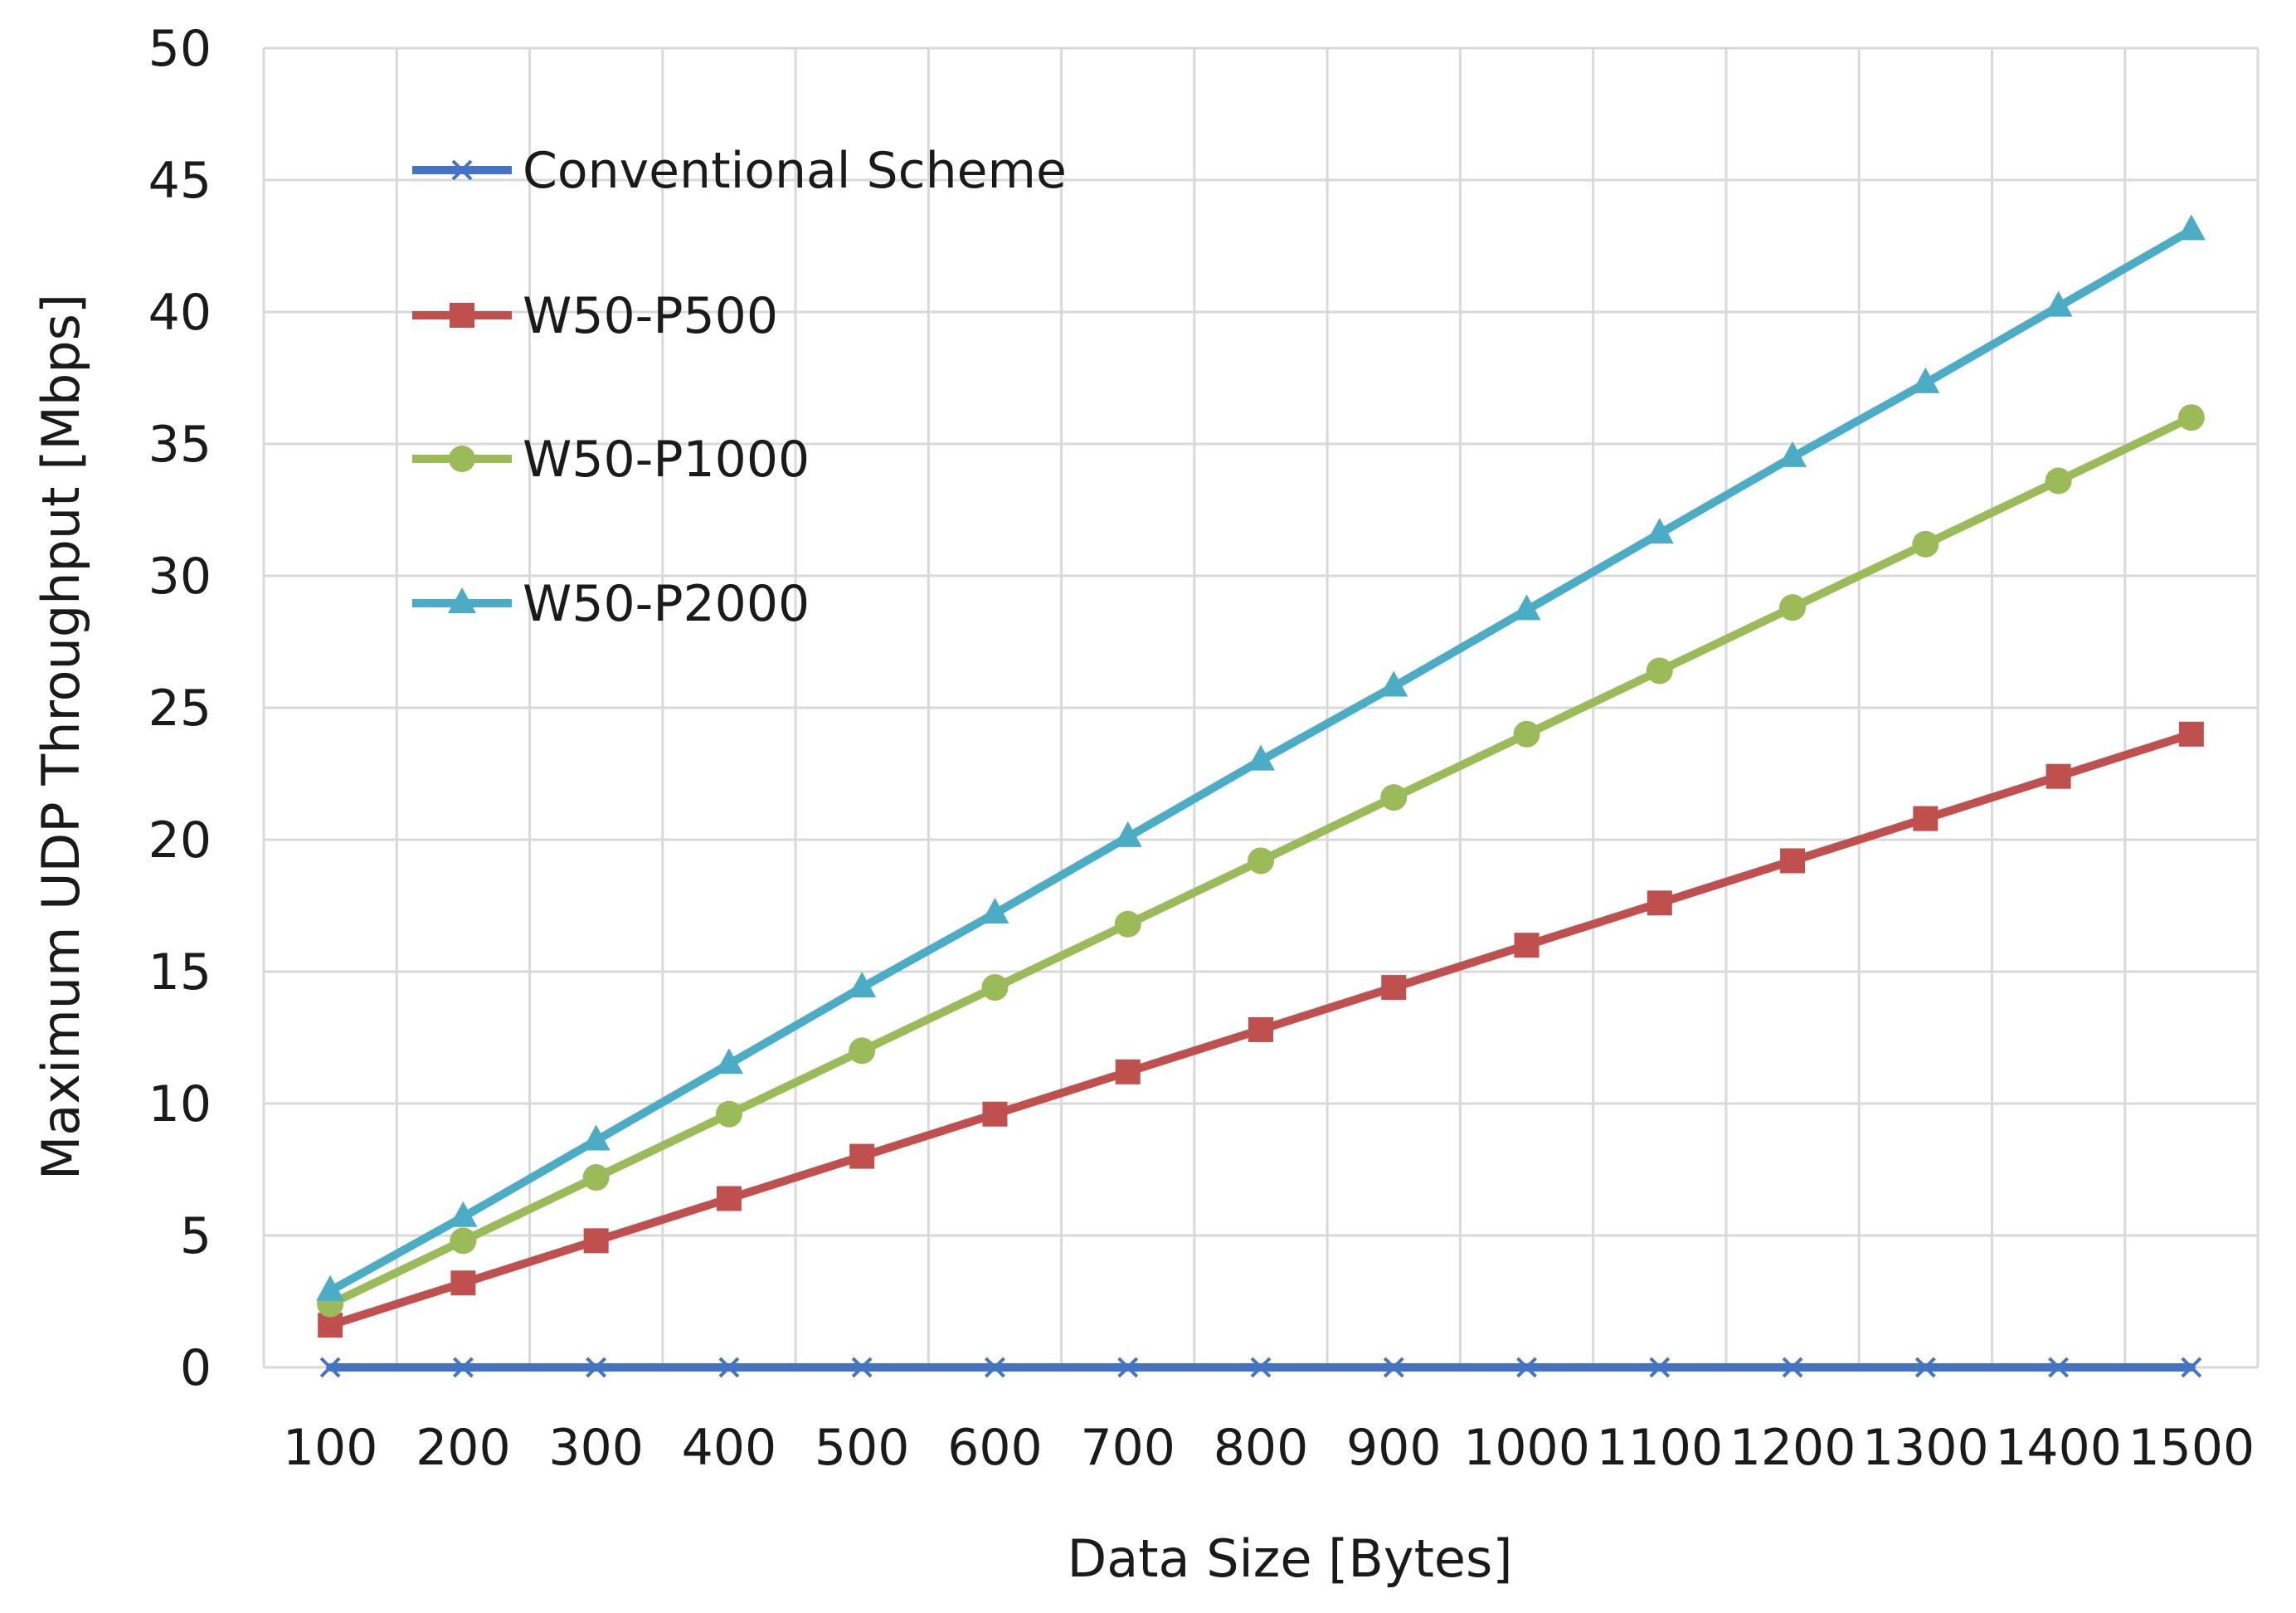 The width and height of the screenshot is (2296, 1613). What do you see at coordinates (666, 460) in the screenshot?
I see `legend-label: W50-P1000` at bounding box center [666, 460].